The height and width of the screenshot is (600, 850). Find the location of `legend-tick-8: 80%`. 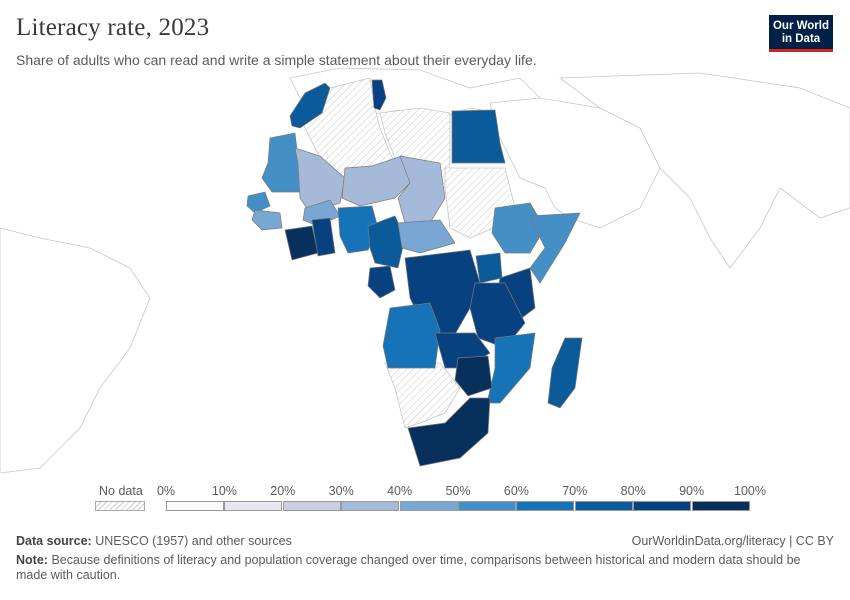

legend-tick-8: 80% is located at coordinates (633, 491).